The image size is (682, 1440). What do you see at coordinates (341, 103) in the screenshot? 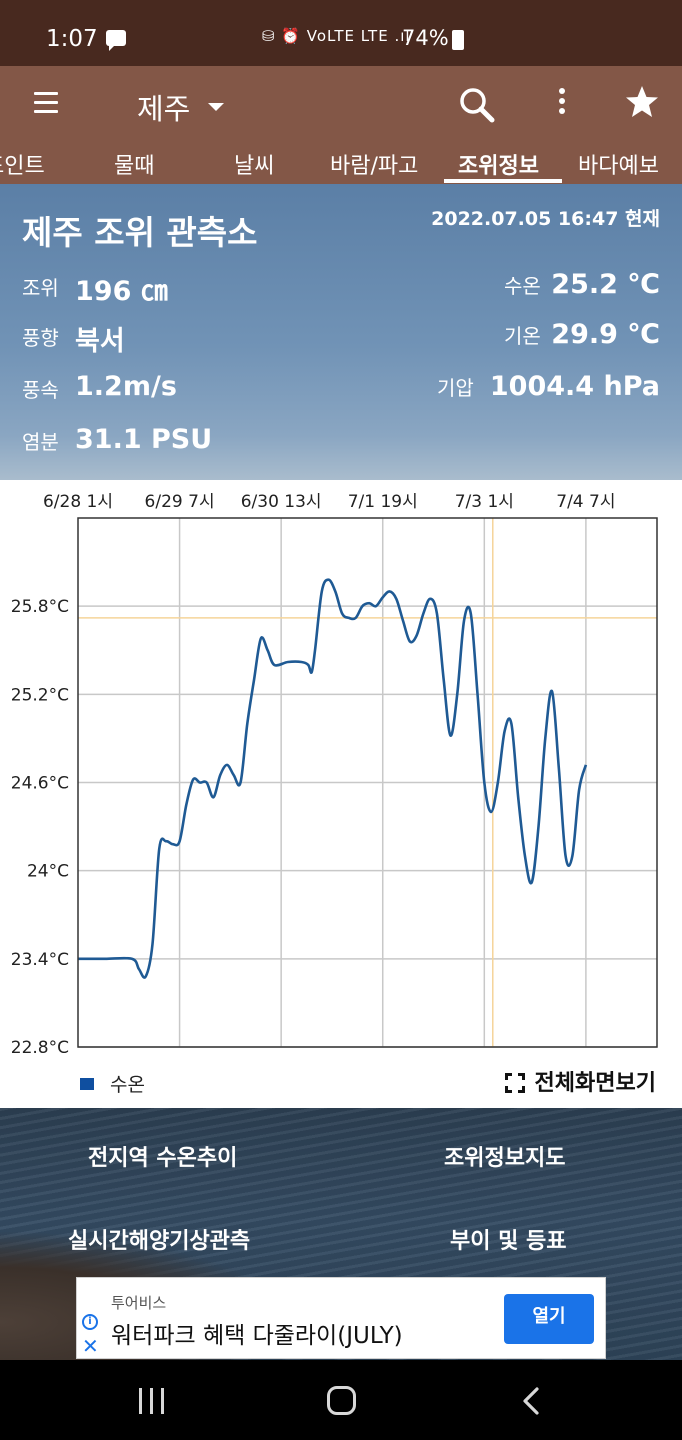
I see `app-bar: 제주` at bounding box center [341, 103].